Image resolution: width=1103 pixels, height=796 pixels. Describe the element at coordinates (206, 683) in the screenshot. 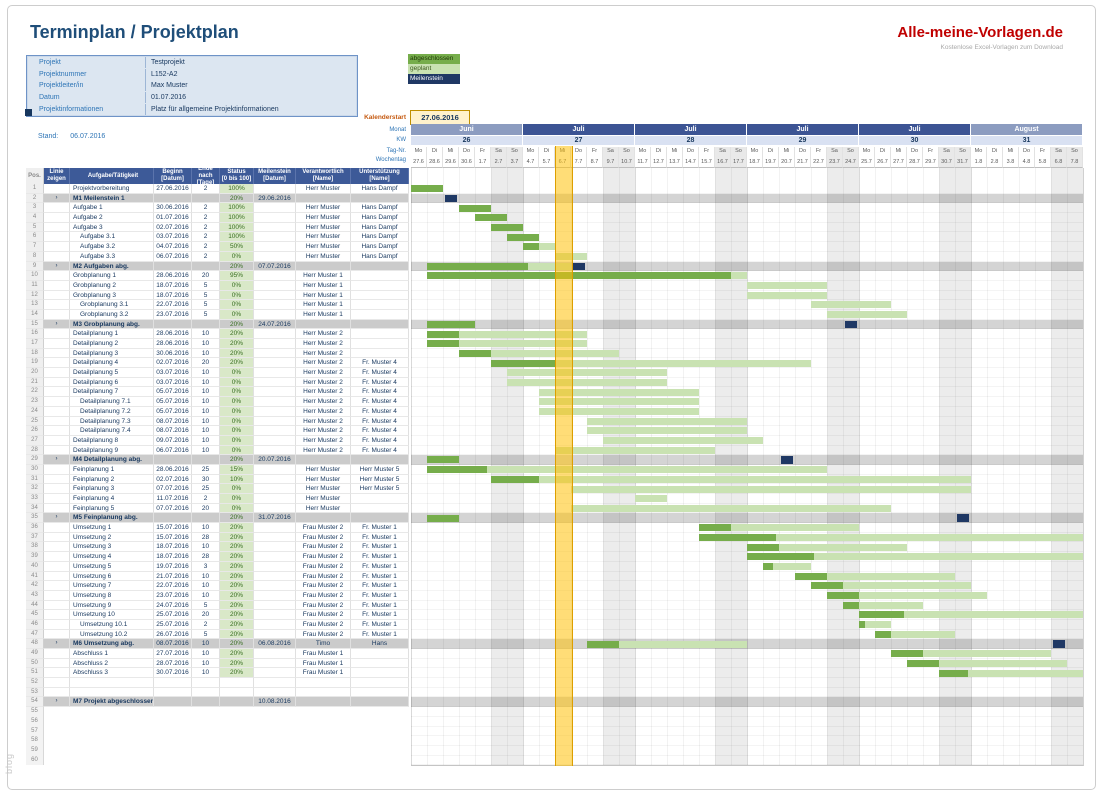

I see `task-duration` at that location.